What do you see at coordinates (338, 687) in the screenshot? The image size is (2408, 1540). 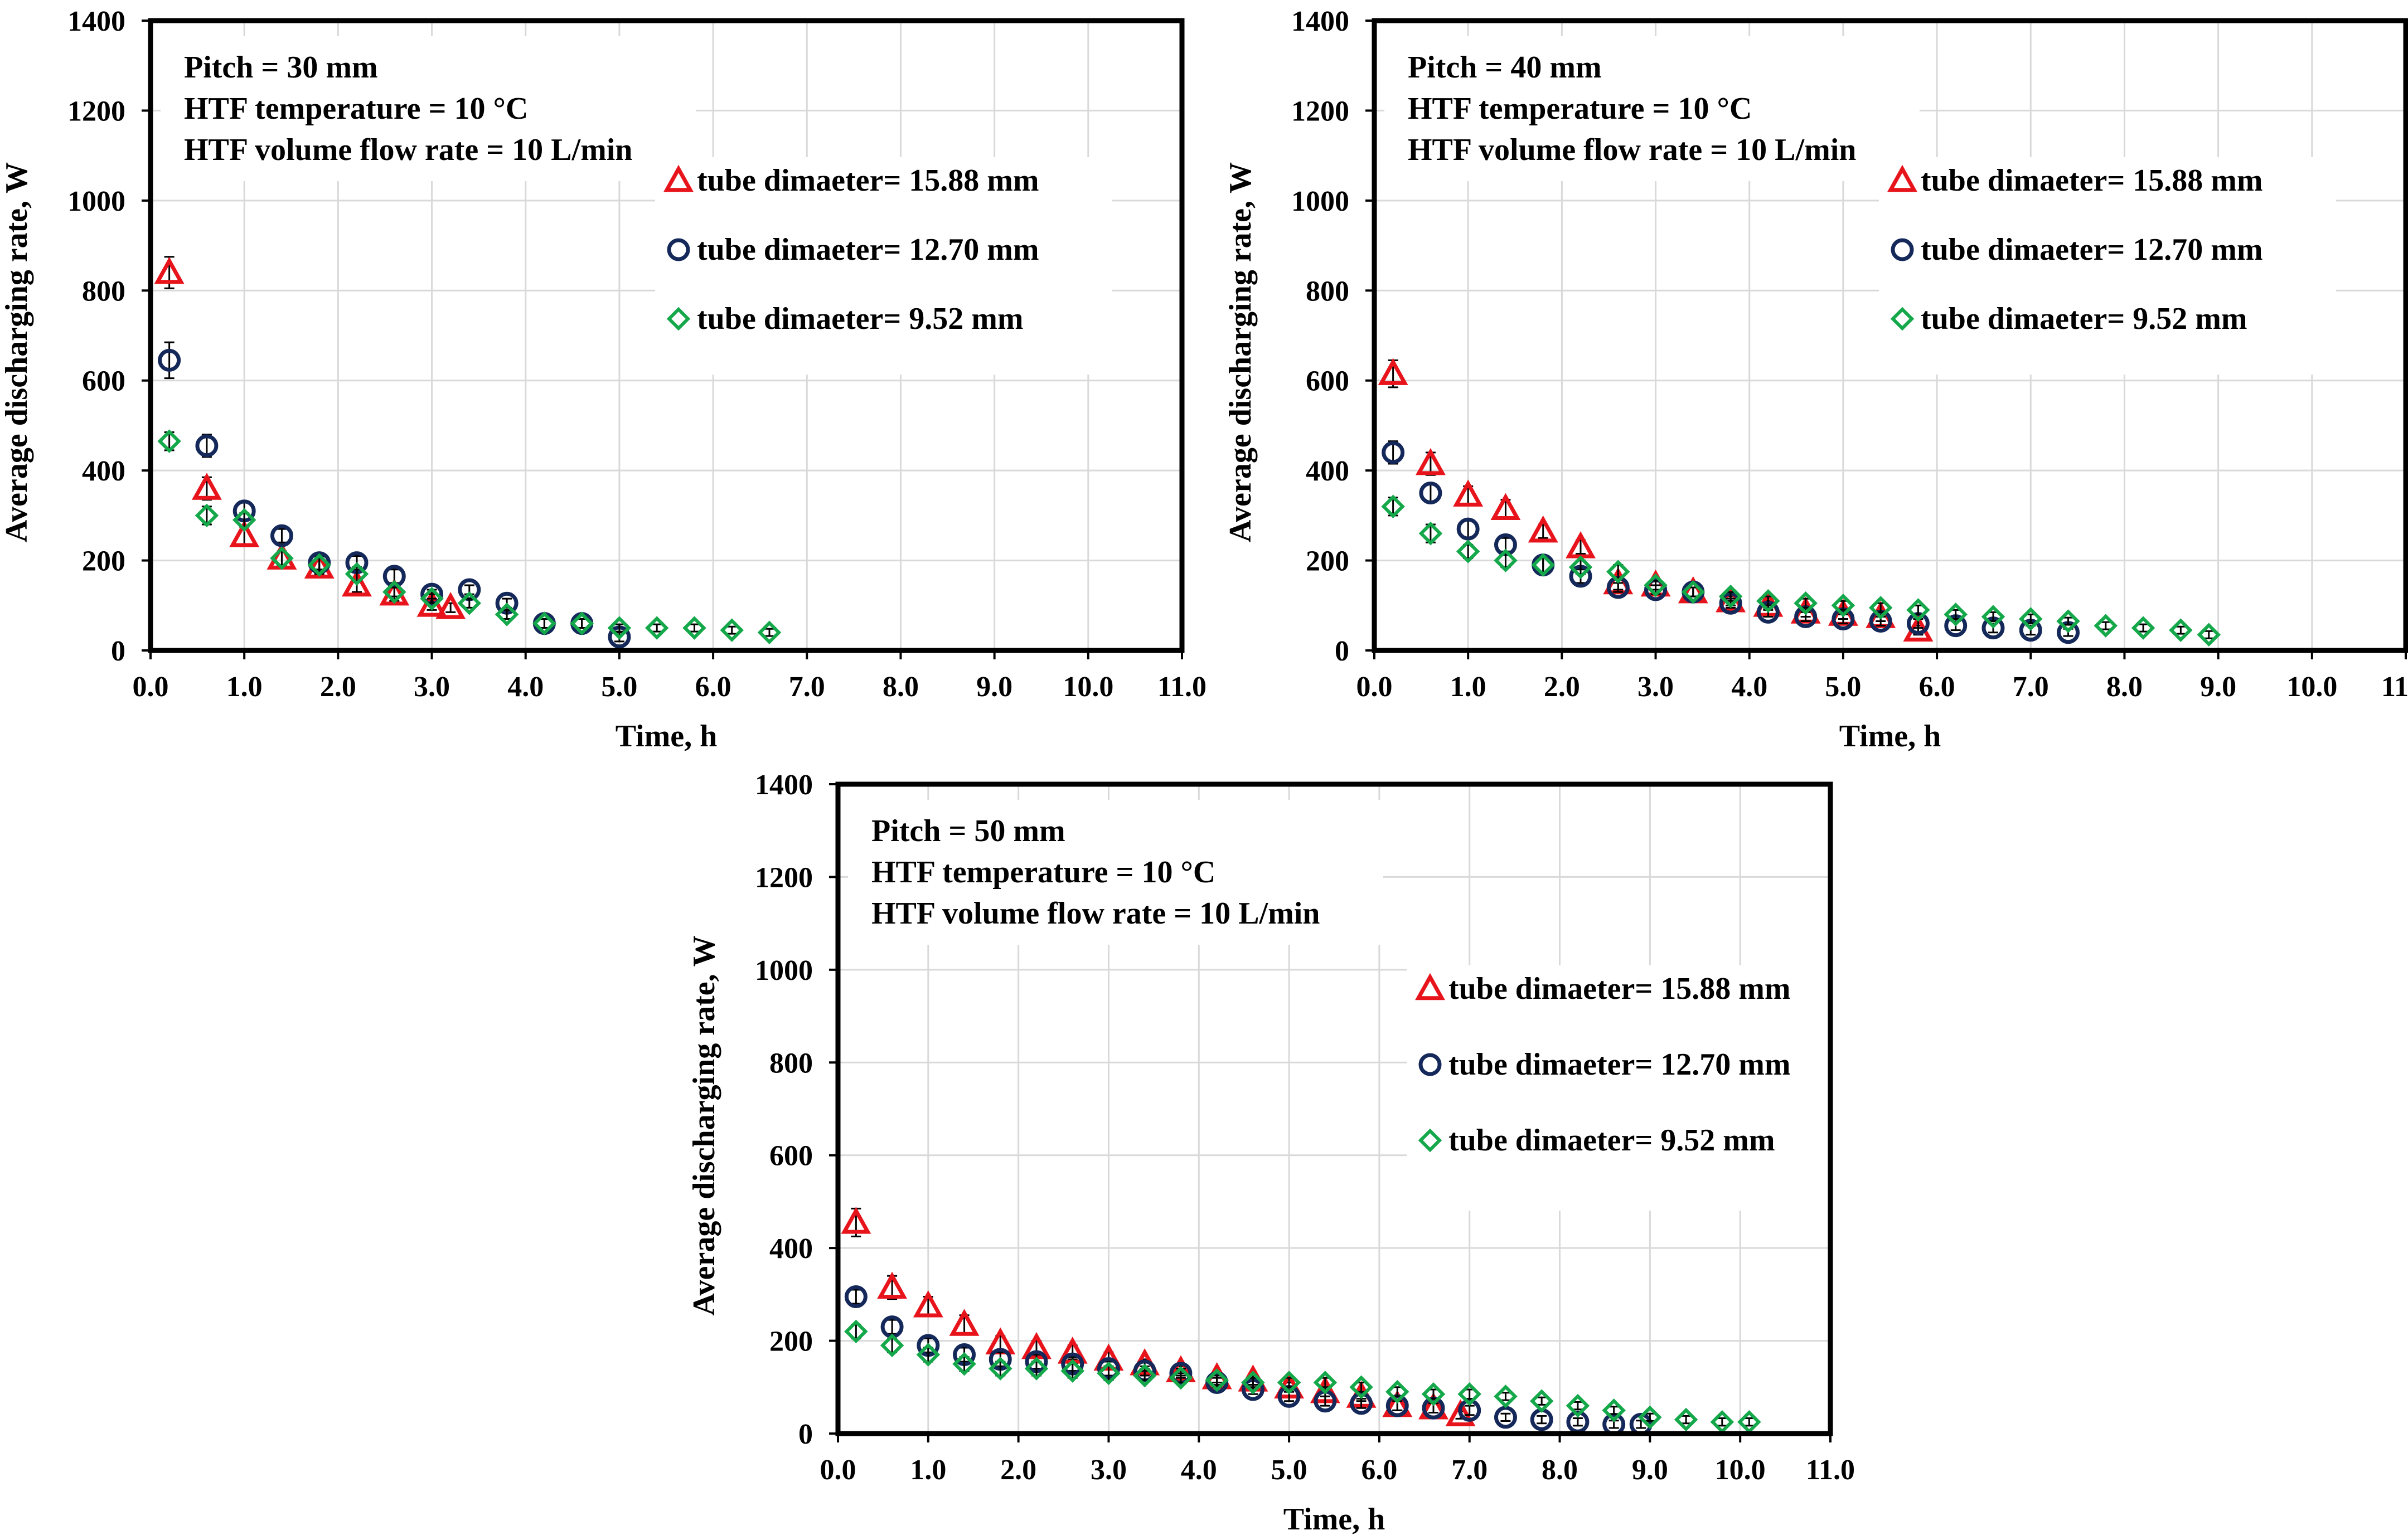 I see `x-tick-label: 2.0` at bounding box center [338, 687].